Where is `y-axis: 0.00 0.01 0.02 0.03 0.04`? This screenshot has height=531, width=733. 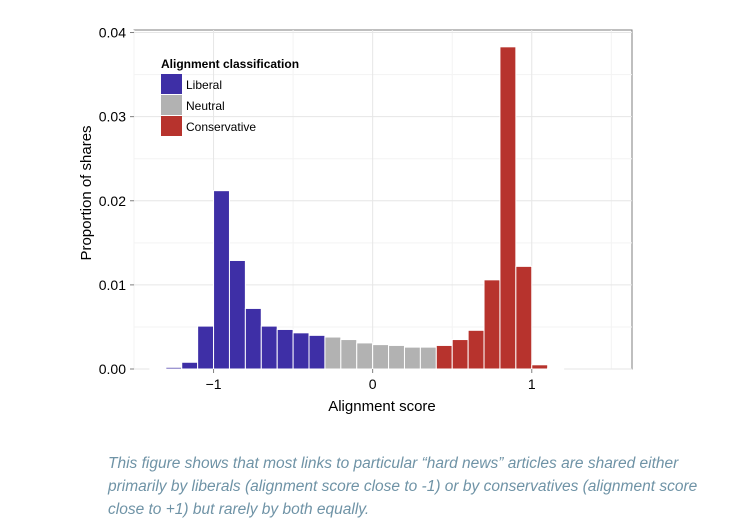
y-axis: 0.00 0.01 0.02 0.03 0.04 is located at coordinates (116, 201).